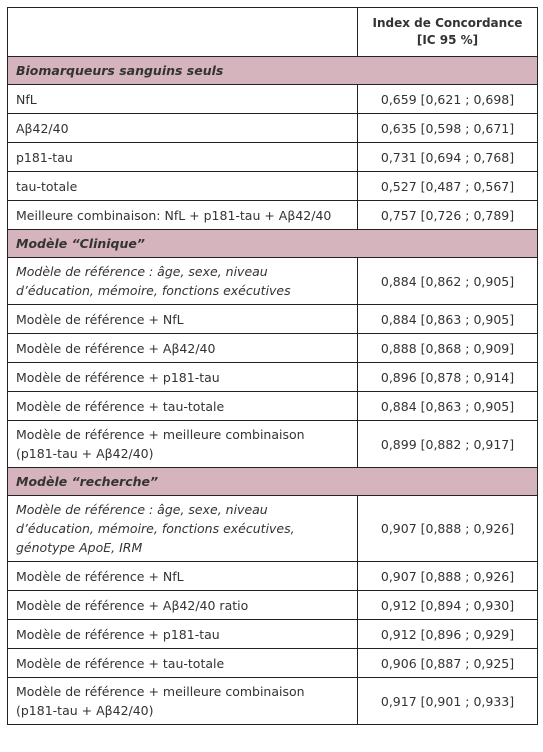 The width and height of the screenshot is (543, 752). Describe the element at coordinates (447, 444) in the screenshot. I see `row-value: 0,899 [0,882 ; 0,917]` at that location.